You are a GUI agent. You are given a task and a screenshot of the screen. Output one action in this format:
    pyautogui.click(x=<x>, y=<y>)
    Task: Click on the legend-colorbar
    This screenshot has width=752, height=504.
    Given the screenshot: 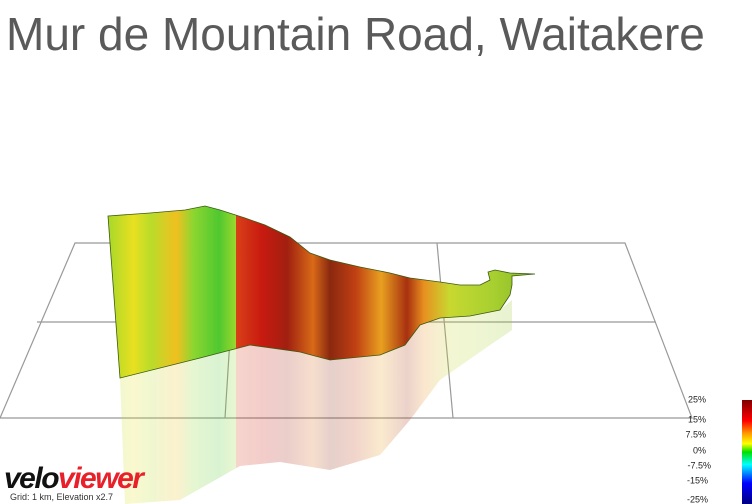 What is the action you would take?
    pyautogui.click(x=747, y=452)
    